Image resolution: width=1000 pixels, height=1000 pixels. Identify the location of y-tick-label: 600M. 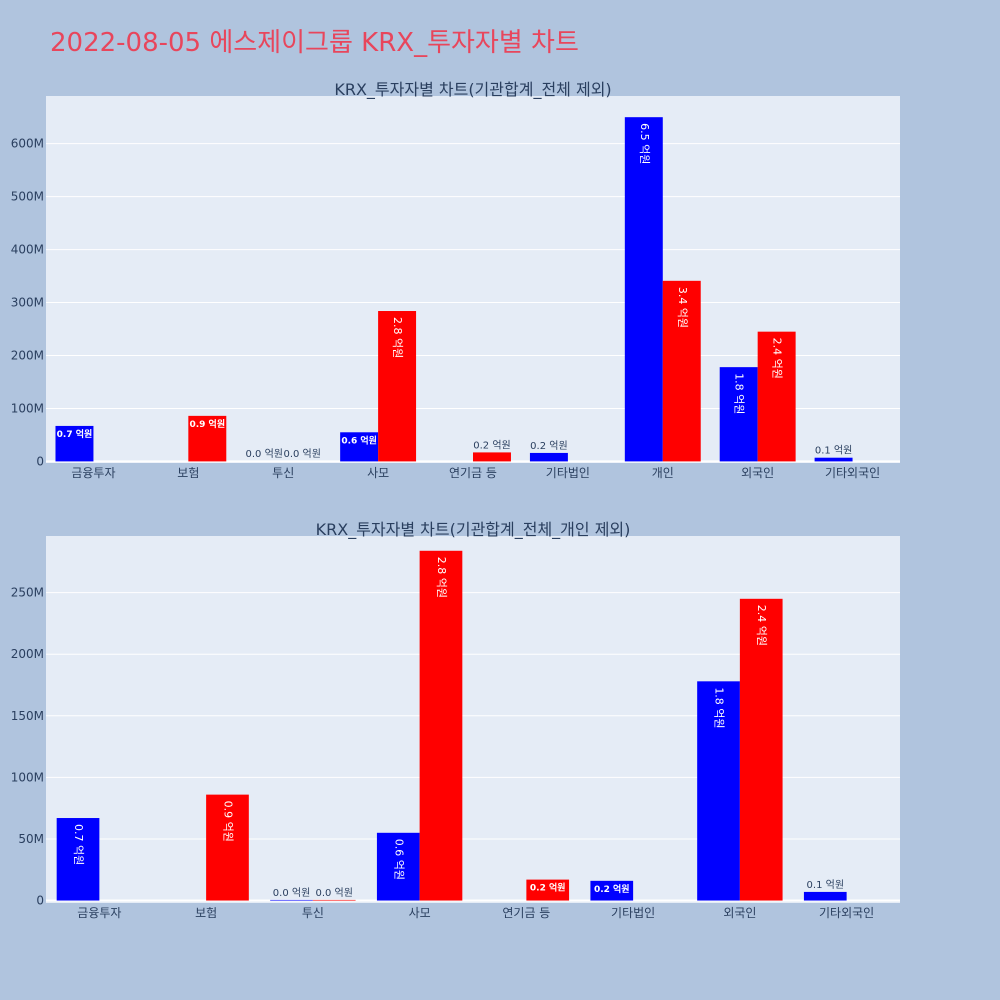
(27, 144).